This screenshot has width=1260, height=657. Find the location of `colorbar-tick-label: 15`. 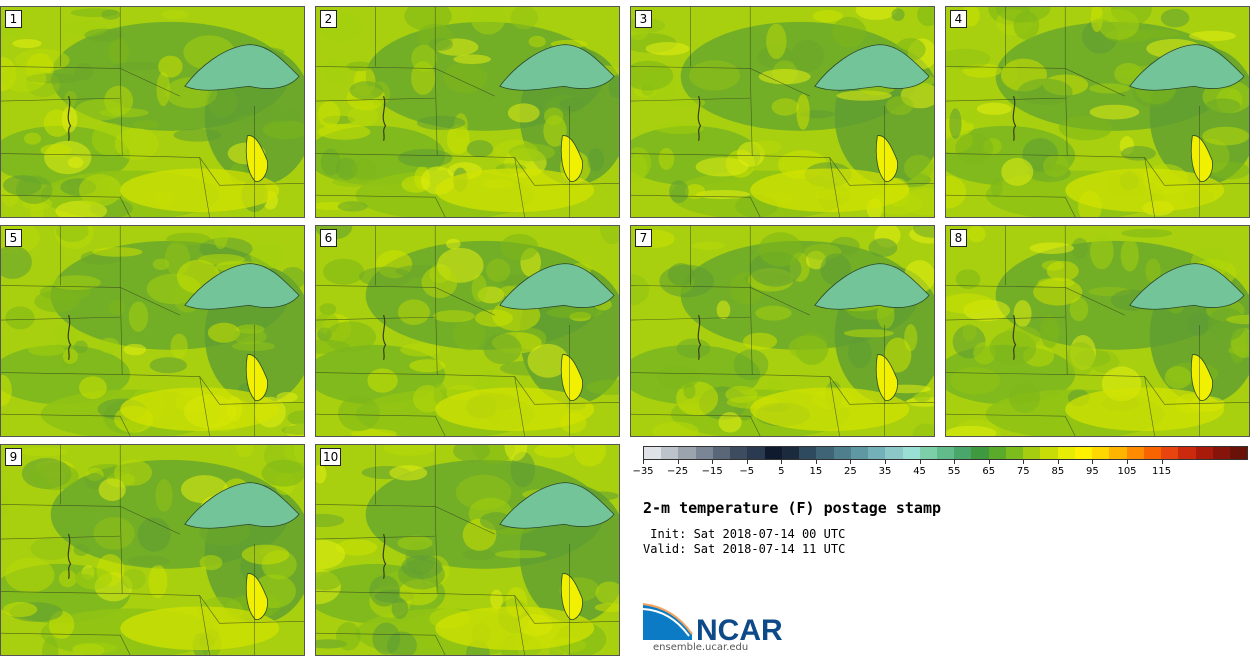

colorbar-tick-label: 15 is located at coordinates (816, 471).